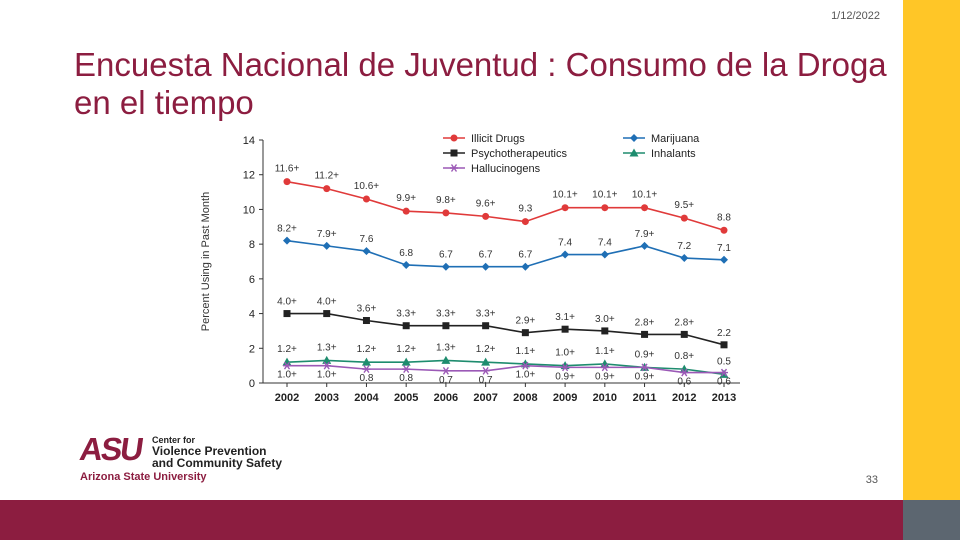  What do you see at coordinates (724, 333) in the screenshot?
I see `data-label: 2.2` at bounding box center [724, 333].